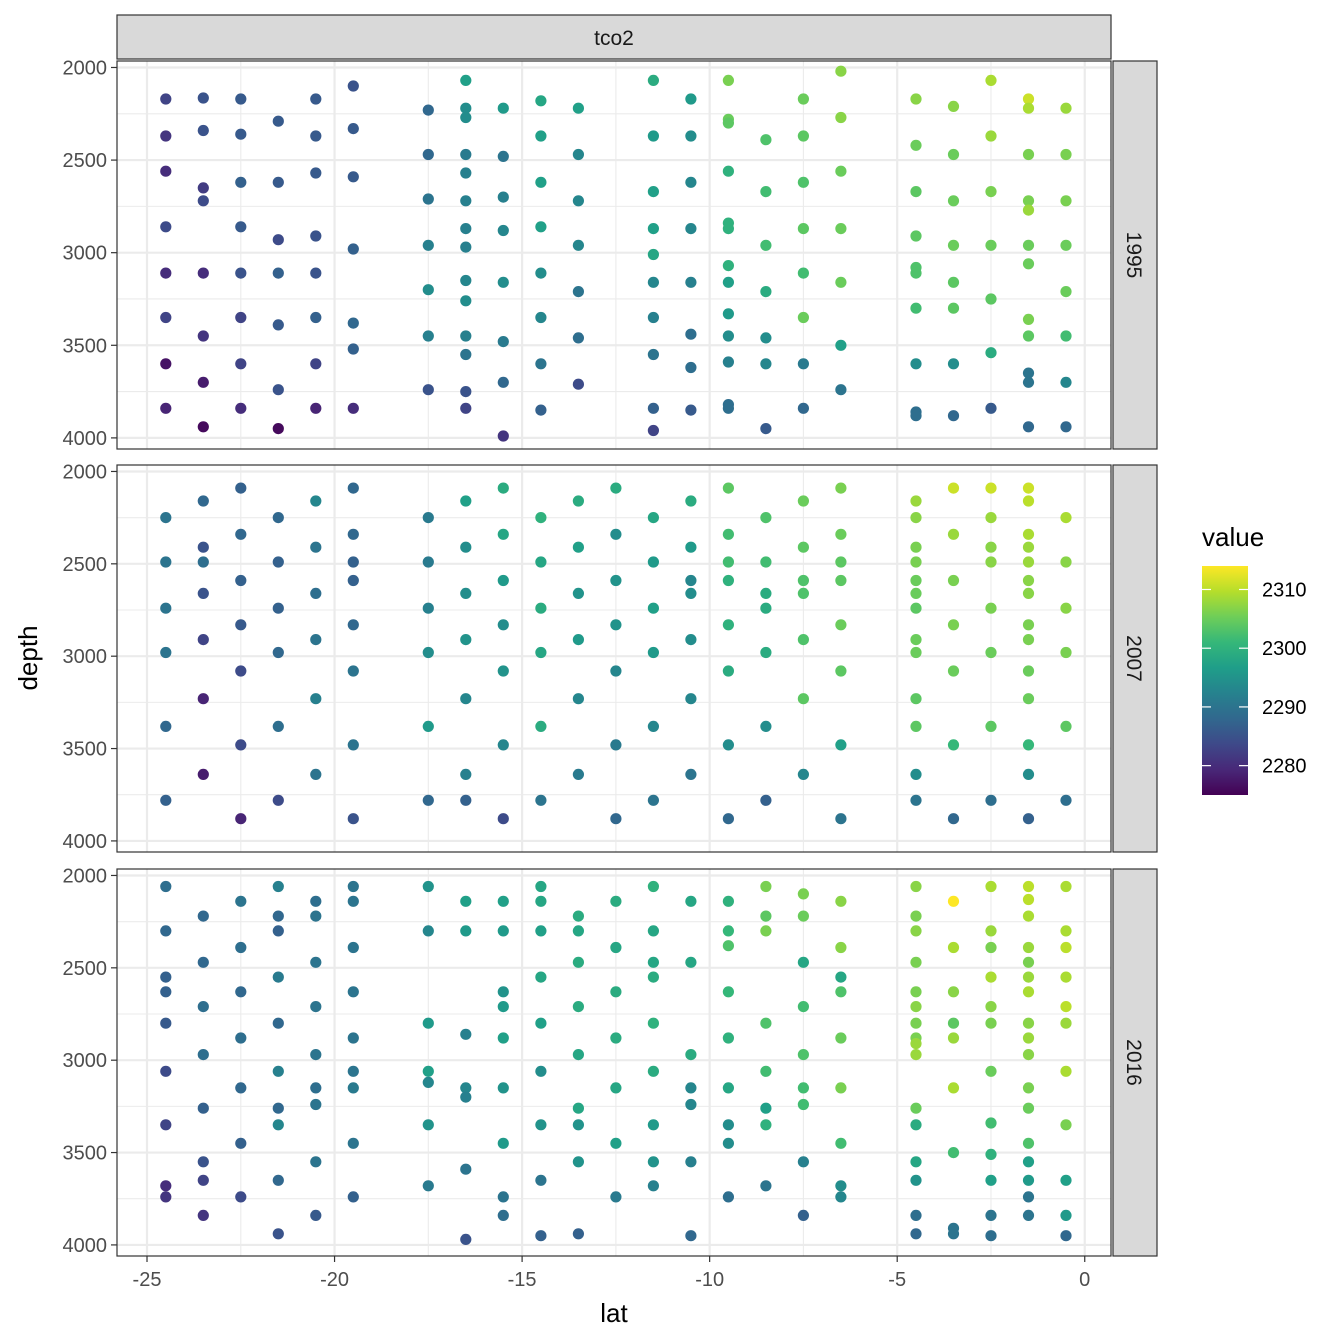  Describe the element at coordinates (1284, 590) in the screenshot. I see `legend-tick-label: 2310` at that location.